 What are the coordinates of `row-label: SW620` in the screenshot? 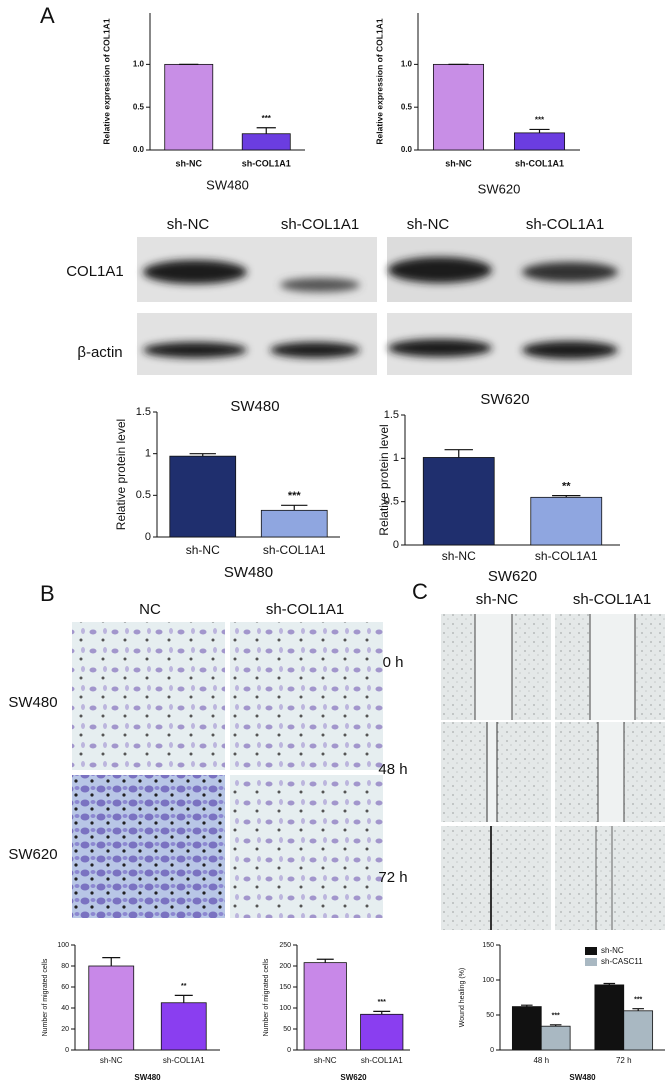 It's located at (32, 854).